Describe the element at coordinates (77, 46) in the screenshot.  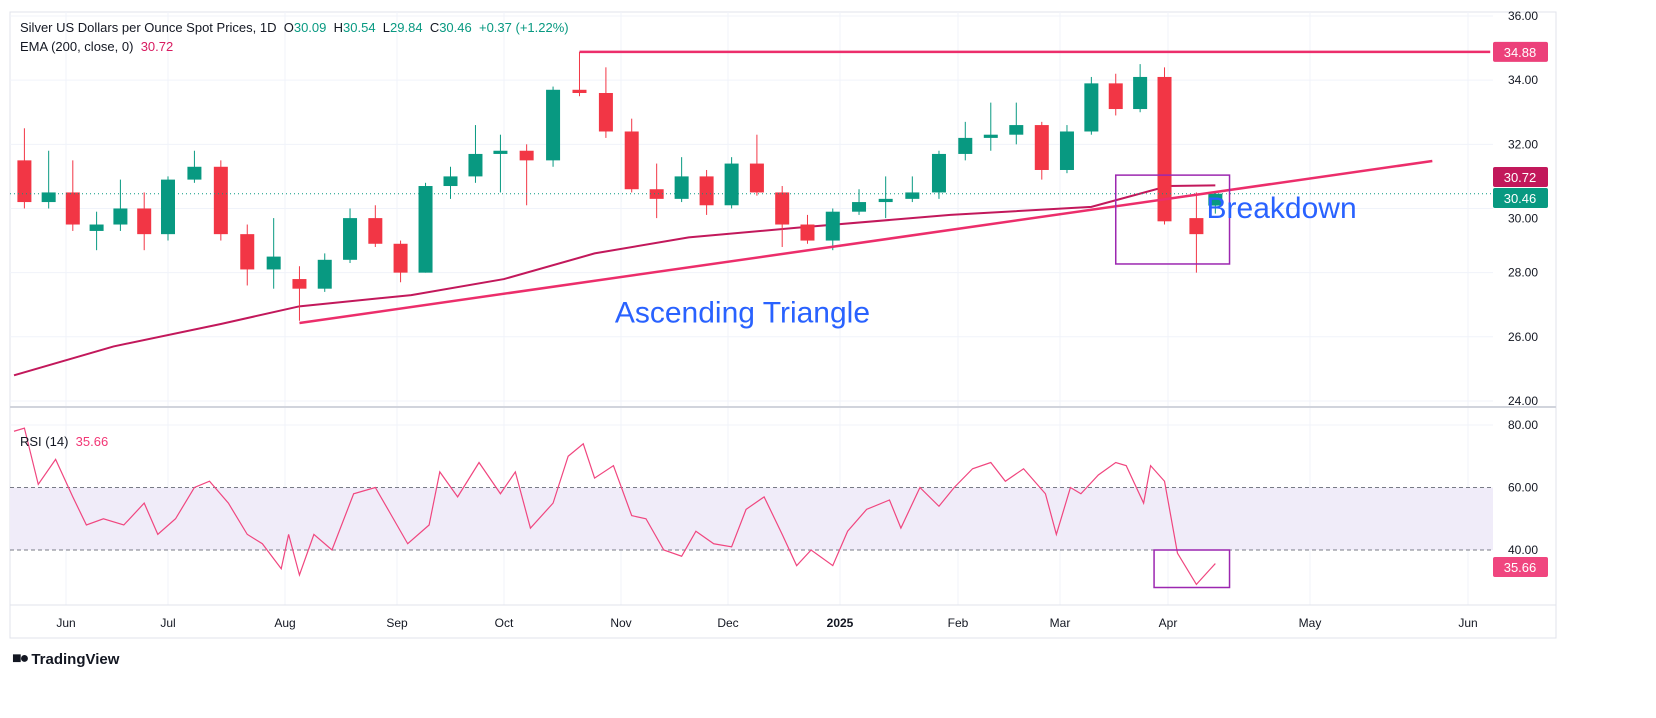
I see `ema-label: EMA (200, close, 0)` at that location.